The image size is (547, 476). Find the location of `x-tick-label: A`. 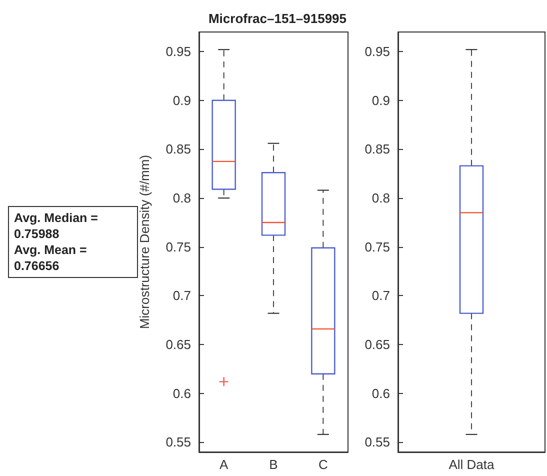

x-tick-label: A is located at coordinates (223, 464).